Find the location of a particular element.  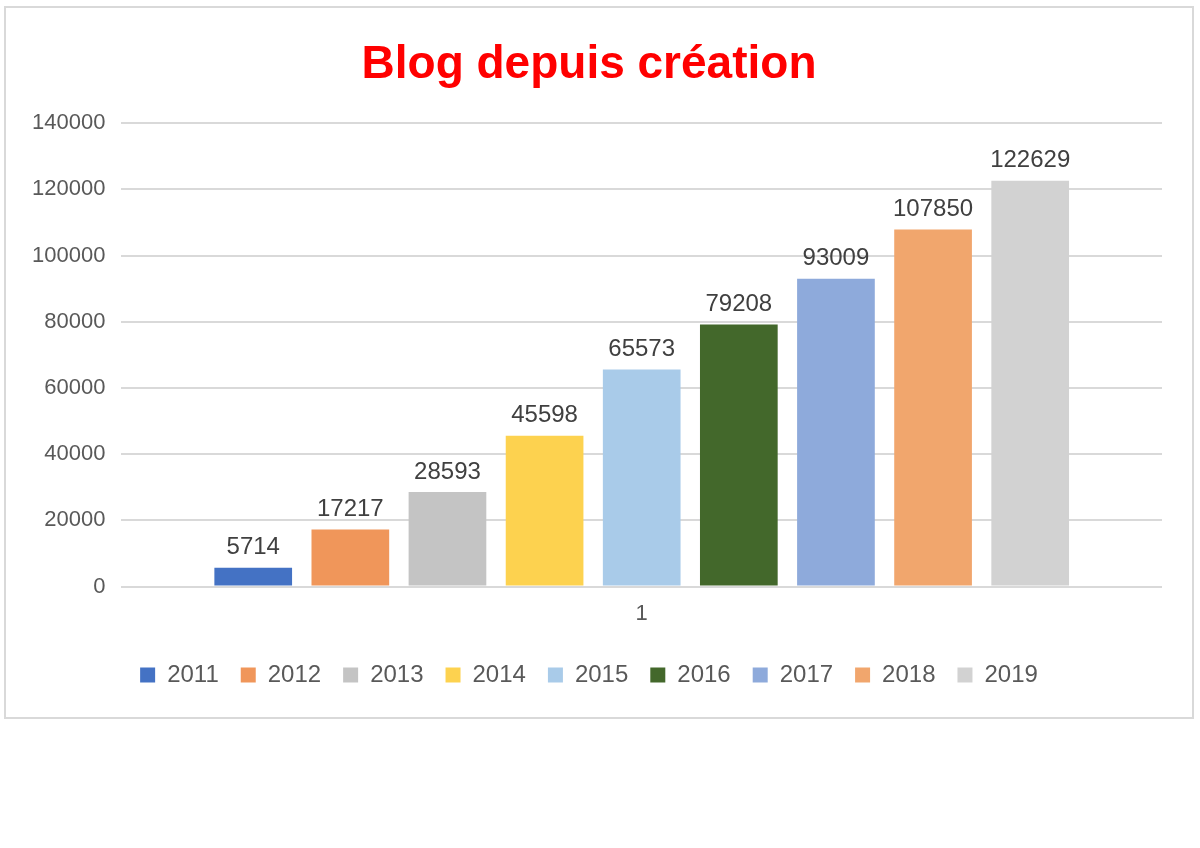

data-label: 28593 is located at coordinates (447, 470).